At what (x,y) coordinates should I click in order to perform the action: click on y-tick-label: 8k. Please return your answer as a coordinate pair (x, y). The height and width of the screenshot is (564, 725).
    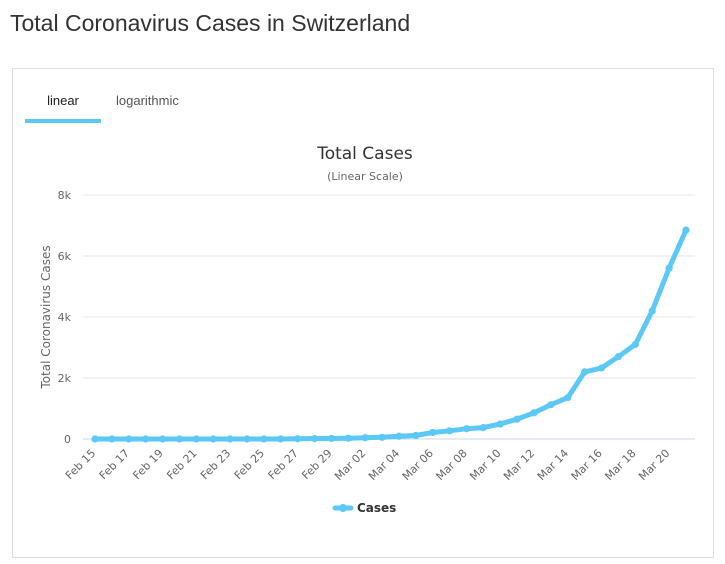
    Looking at the image, I should click on (65, 195).